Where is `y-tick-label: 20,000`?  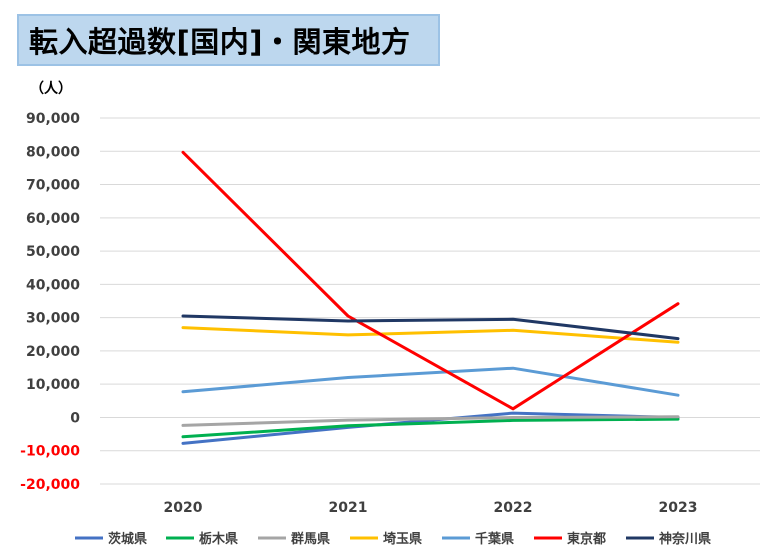
y-tick-label: 20,000 is located at coordinates (53, 352).